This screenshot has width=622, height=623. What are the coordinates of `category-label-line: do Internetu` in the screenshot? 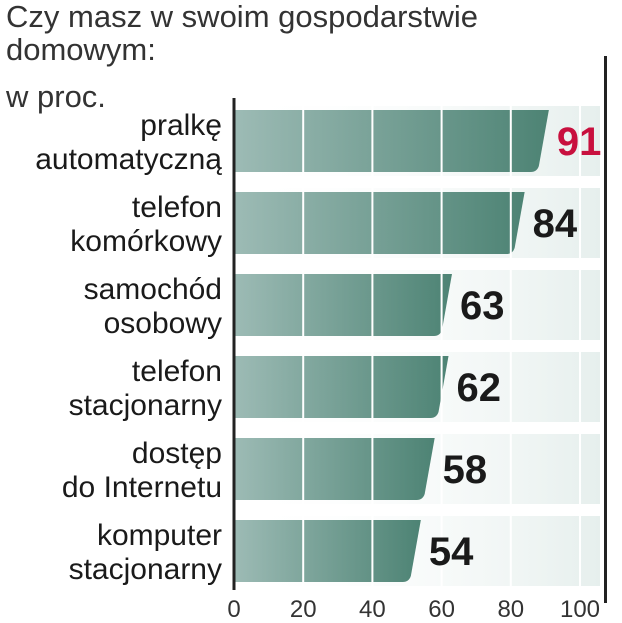 It's located at (142, 487).